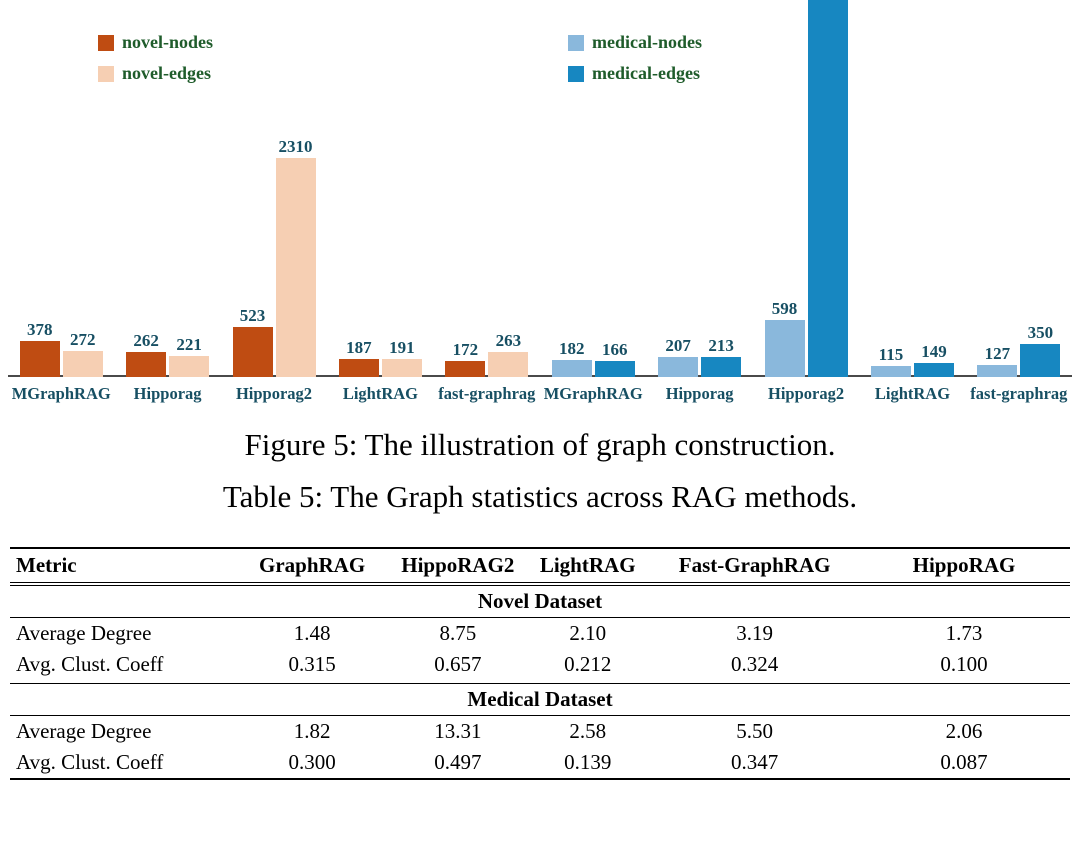 The image size is (1080, 850). I want to click on value-cell: 1.73, so click(964, 633).